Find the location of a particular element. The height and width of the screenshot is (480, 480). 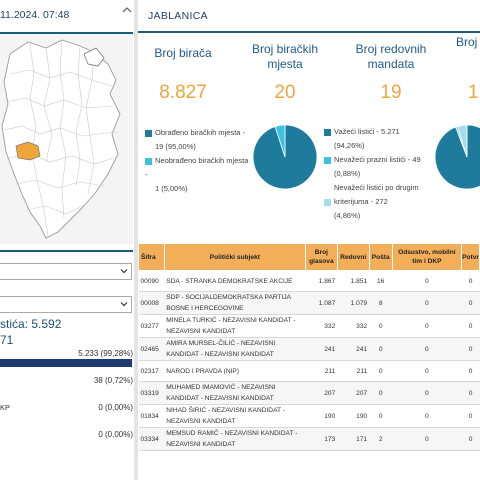

col-header-regular: Redovni is located at coordinates (353, 257).